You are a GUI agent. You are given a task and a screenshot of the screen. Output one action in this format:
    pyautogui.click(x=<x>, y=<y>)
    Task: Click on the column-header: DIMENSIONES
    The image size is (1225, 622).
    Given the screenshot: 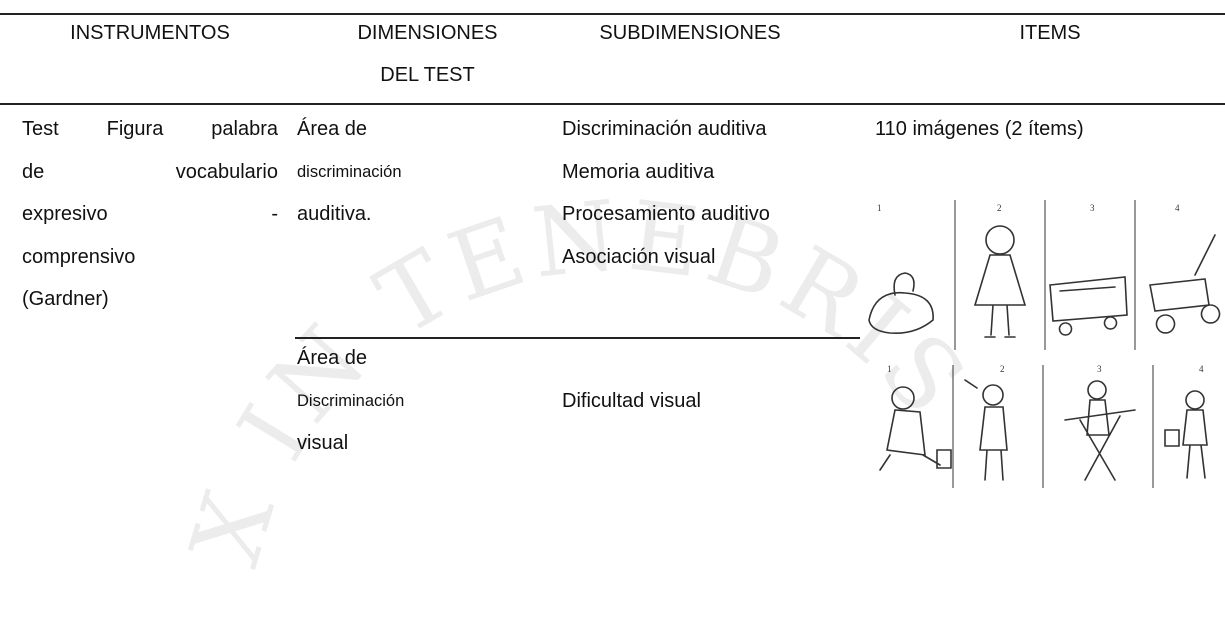 What is the action you would take?
    pyautogui.click(x=427, y=33)
    